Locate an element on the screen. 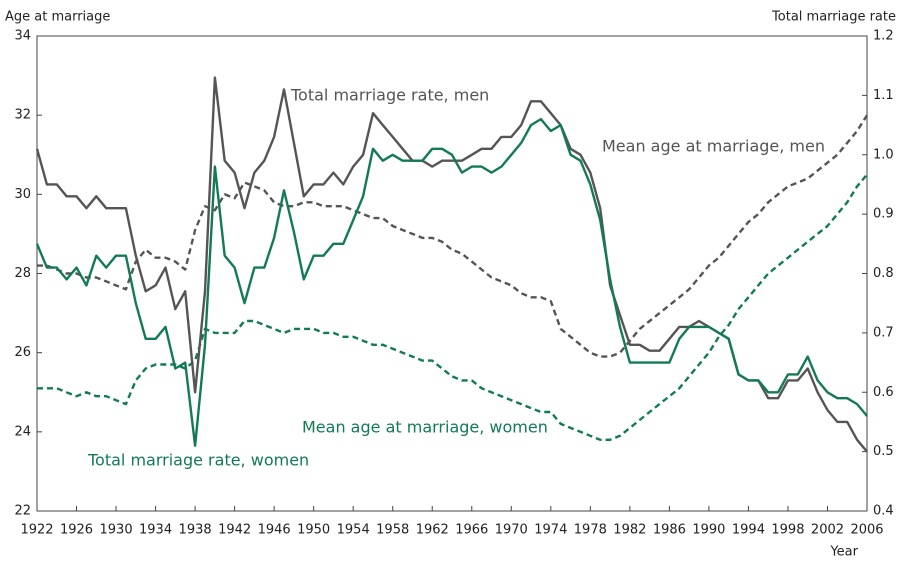 This screenshot has width=901, height=562. y2-tick-label: 0.9 is located at coordinates (883, 214).